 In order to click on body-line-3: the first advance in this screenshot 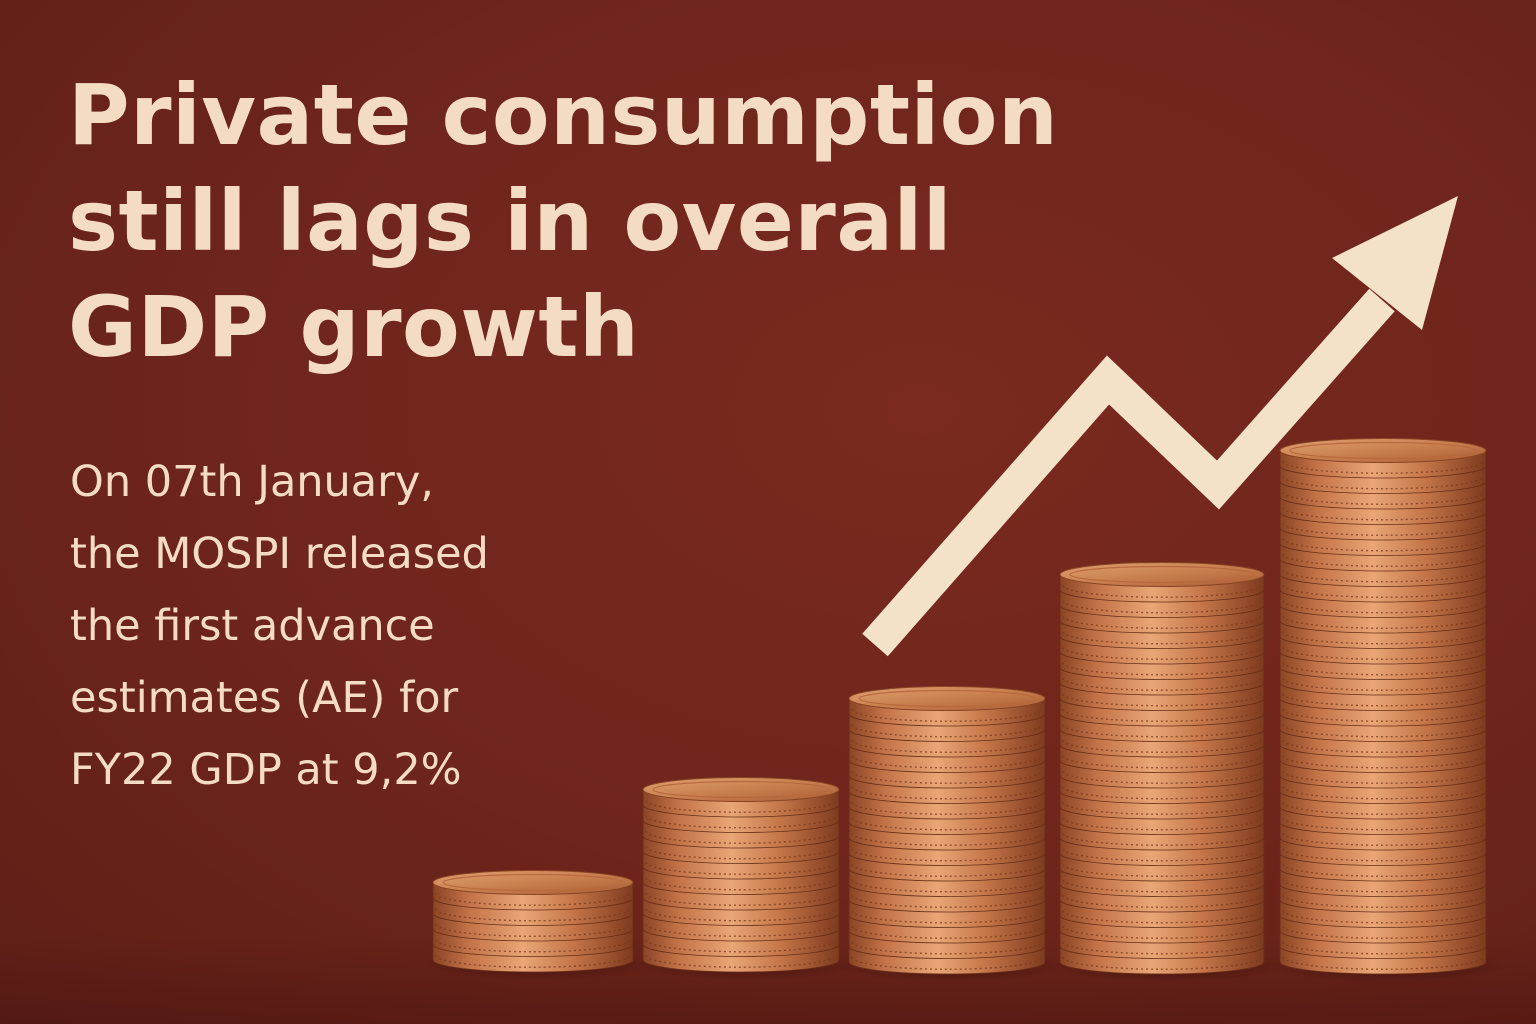, I will do `click(252, 626)`.